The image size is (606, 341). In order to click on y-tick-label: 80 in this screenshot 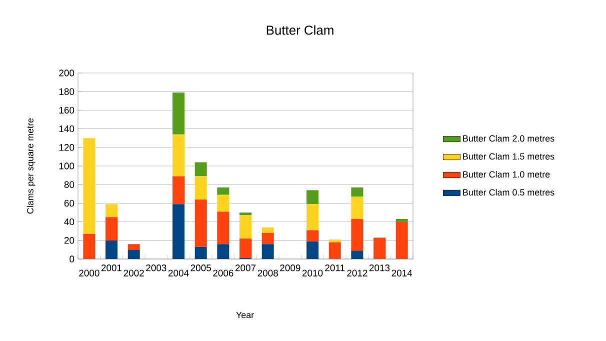, I will do `click(69, 184)`.